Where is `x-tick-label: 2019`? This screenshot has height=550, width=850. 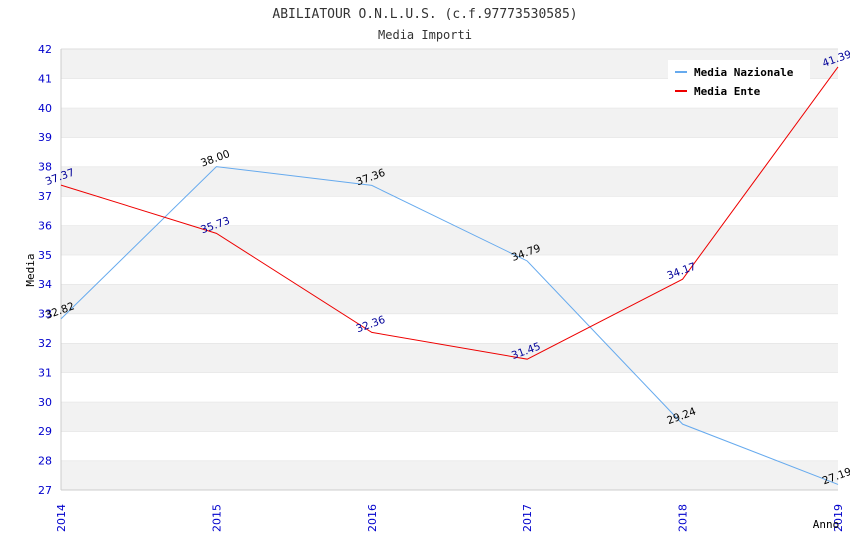
x-tick-label: 2019 is located at coordinates (838, 518).